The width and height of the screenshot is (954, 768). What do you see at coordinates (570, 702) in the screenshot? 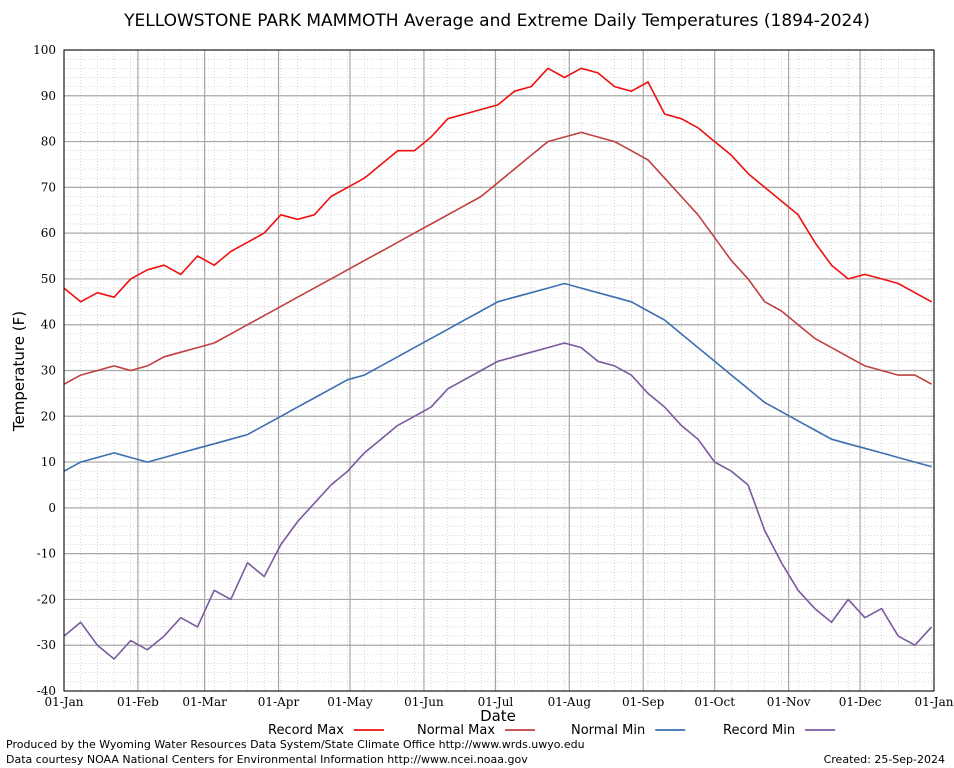
I see `x-tick-label: 01-Aug` at bounding box center [570, 702].